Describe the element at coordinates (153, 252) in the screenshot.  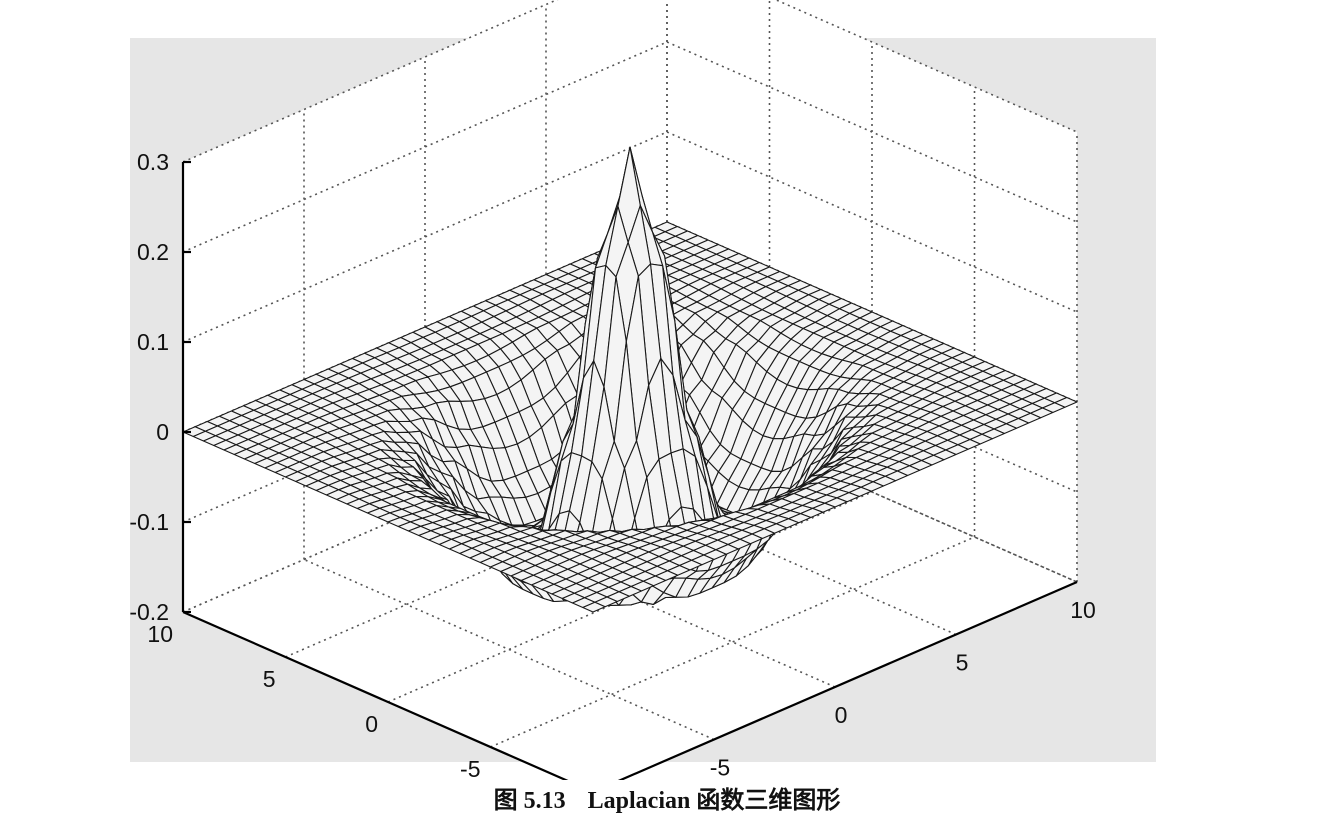
I see `z-tick-label: 0.2` at that location.